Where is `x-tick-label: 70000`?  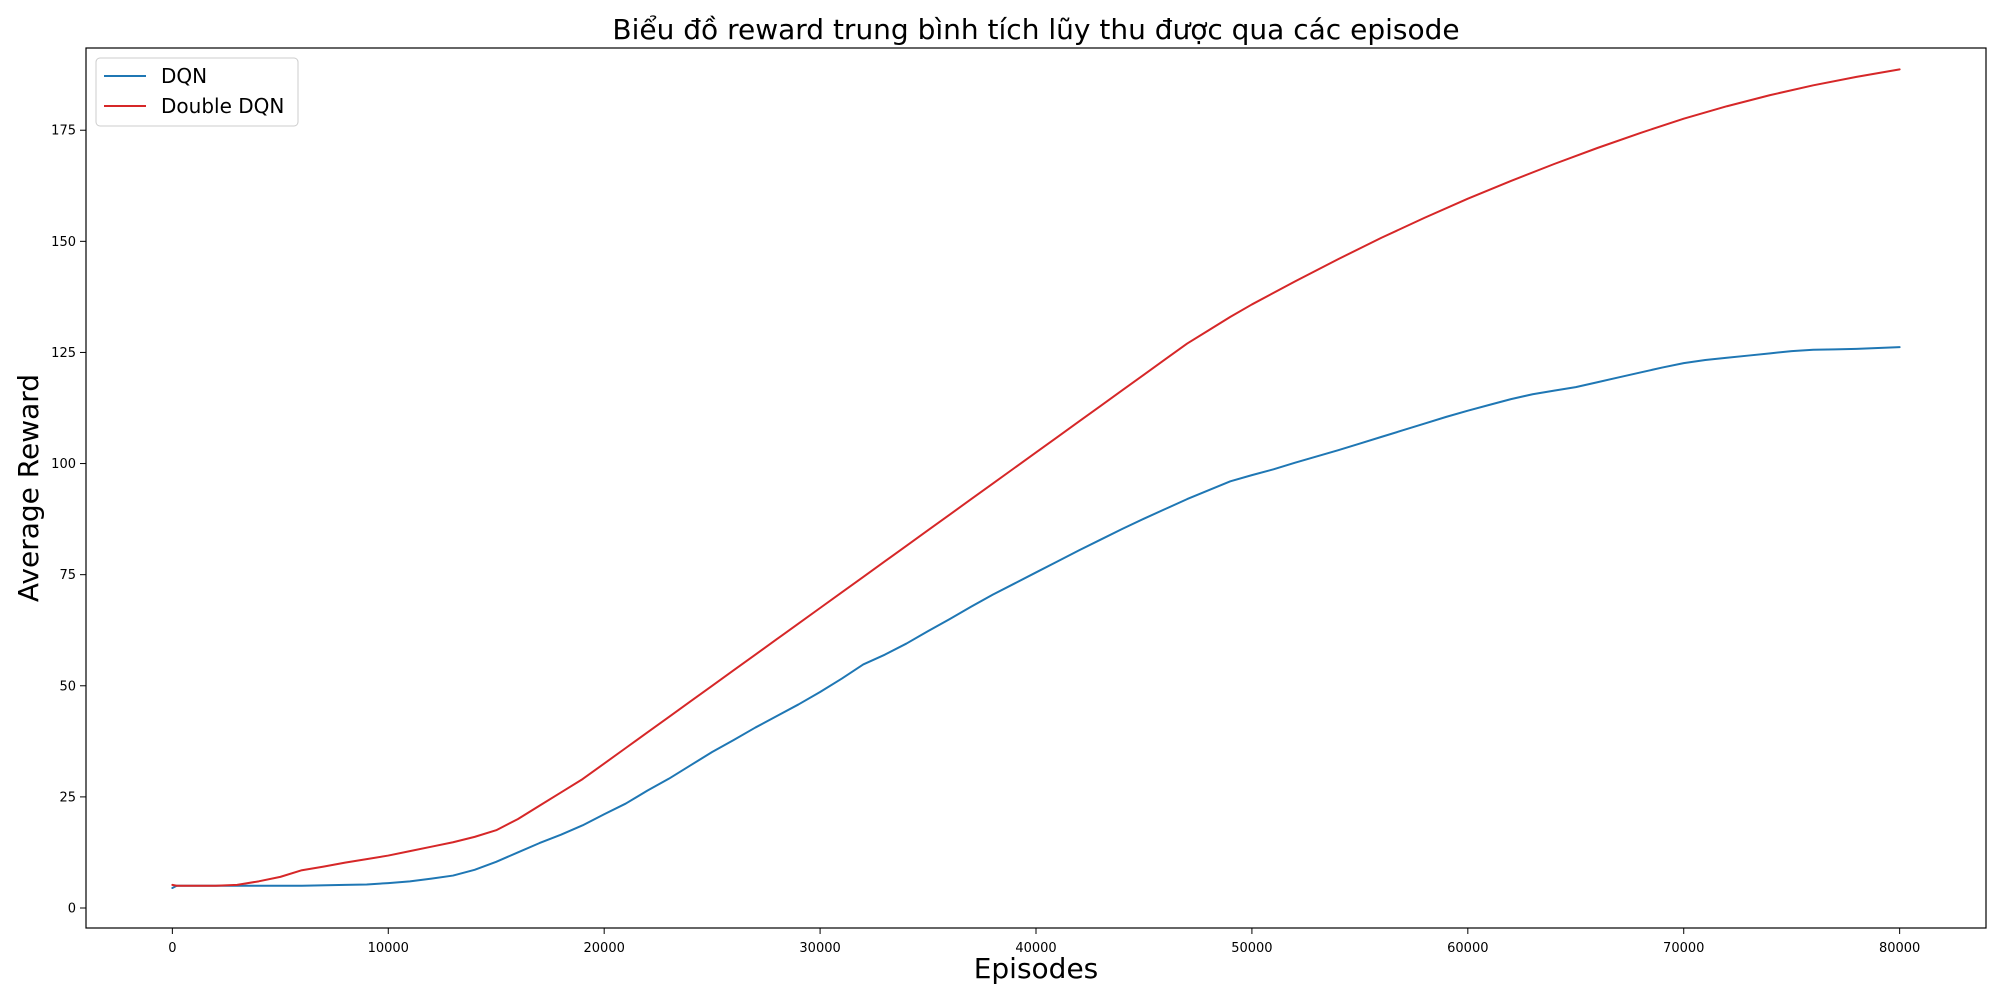
x-tick-label: 70000 is located at coordinates (1683, 948).